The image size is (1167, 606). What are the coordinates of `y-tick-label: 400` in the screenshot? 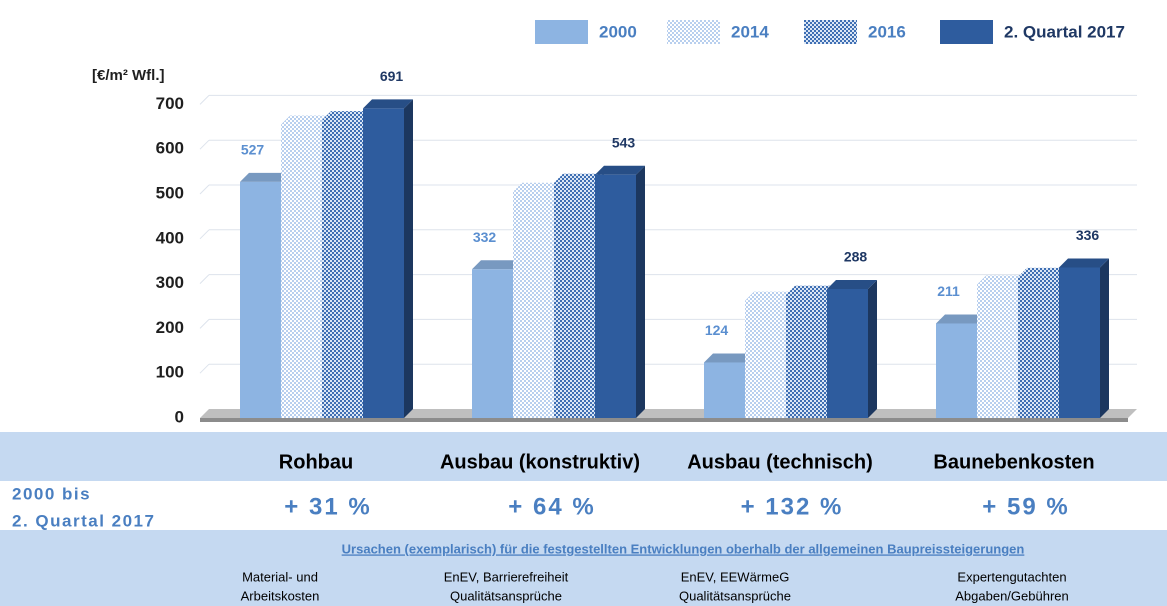 It's located at (170, 237).